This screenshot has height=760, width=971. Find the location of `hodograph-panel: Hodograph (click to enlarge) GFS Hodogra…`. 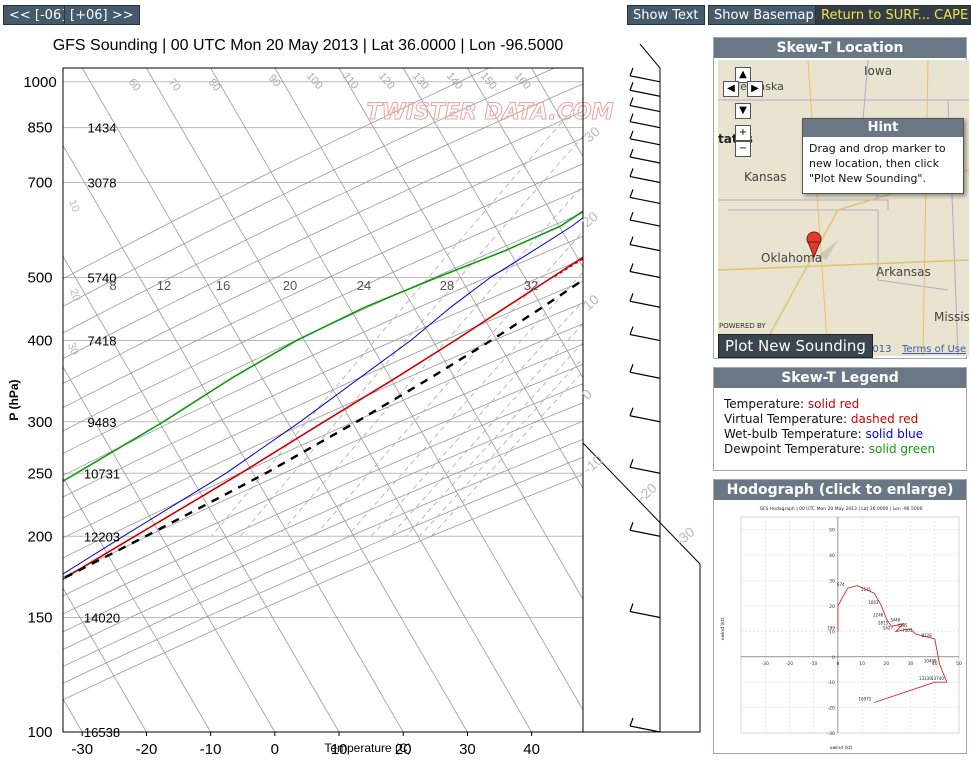

hodograph-panel: Hodograph (click to enlarge) GFS Hodogra… is located at coordinates (840, 616).